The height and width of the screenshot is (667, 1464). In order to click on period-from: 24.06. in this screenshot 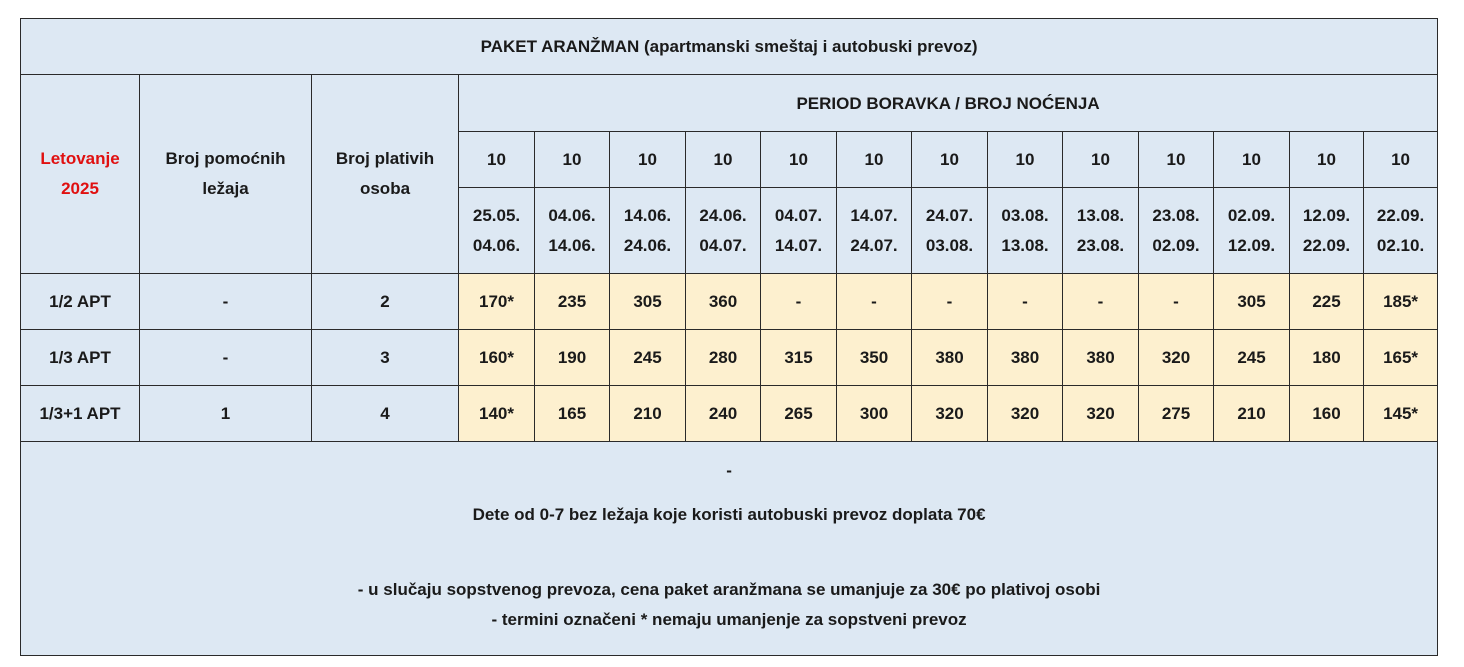, I will do `click(723, 215)`.